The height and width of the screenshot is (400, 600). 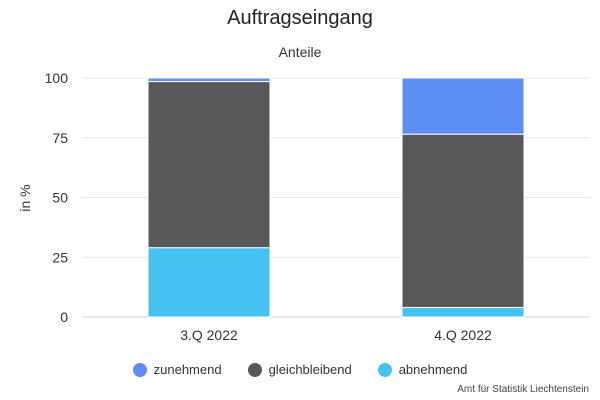 I want to click on legend-label: zunehmend, so click(x=187, y=369).